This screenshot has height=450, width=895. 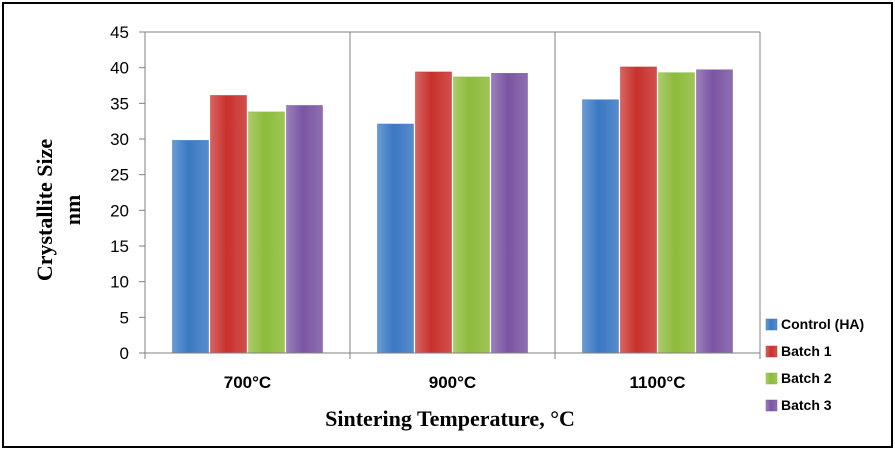 I want to click on y-tick-label: 5, so click(x=124, y=317).